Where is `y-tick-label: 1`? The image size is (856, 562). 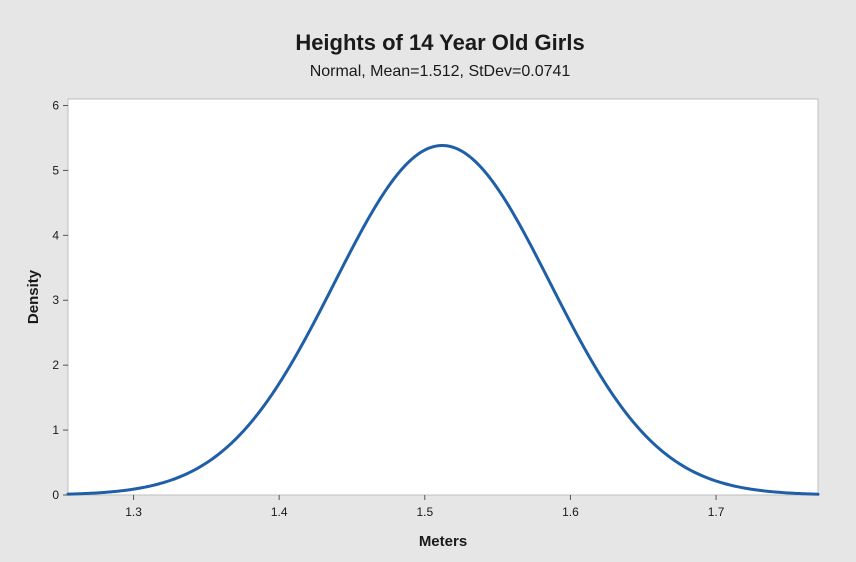 y-tick-label: 1 is located at coordinates (55, 430).